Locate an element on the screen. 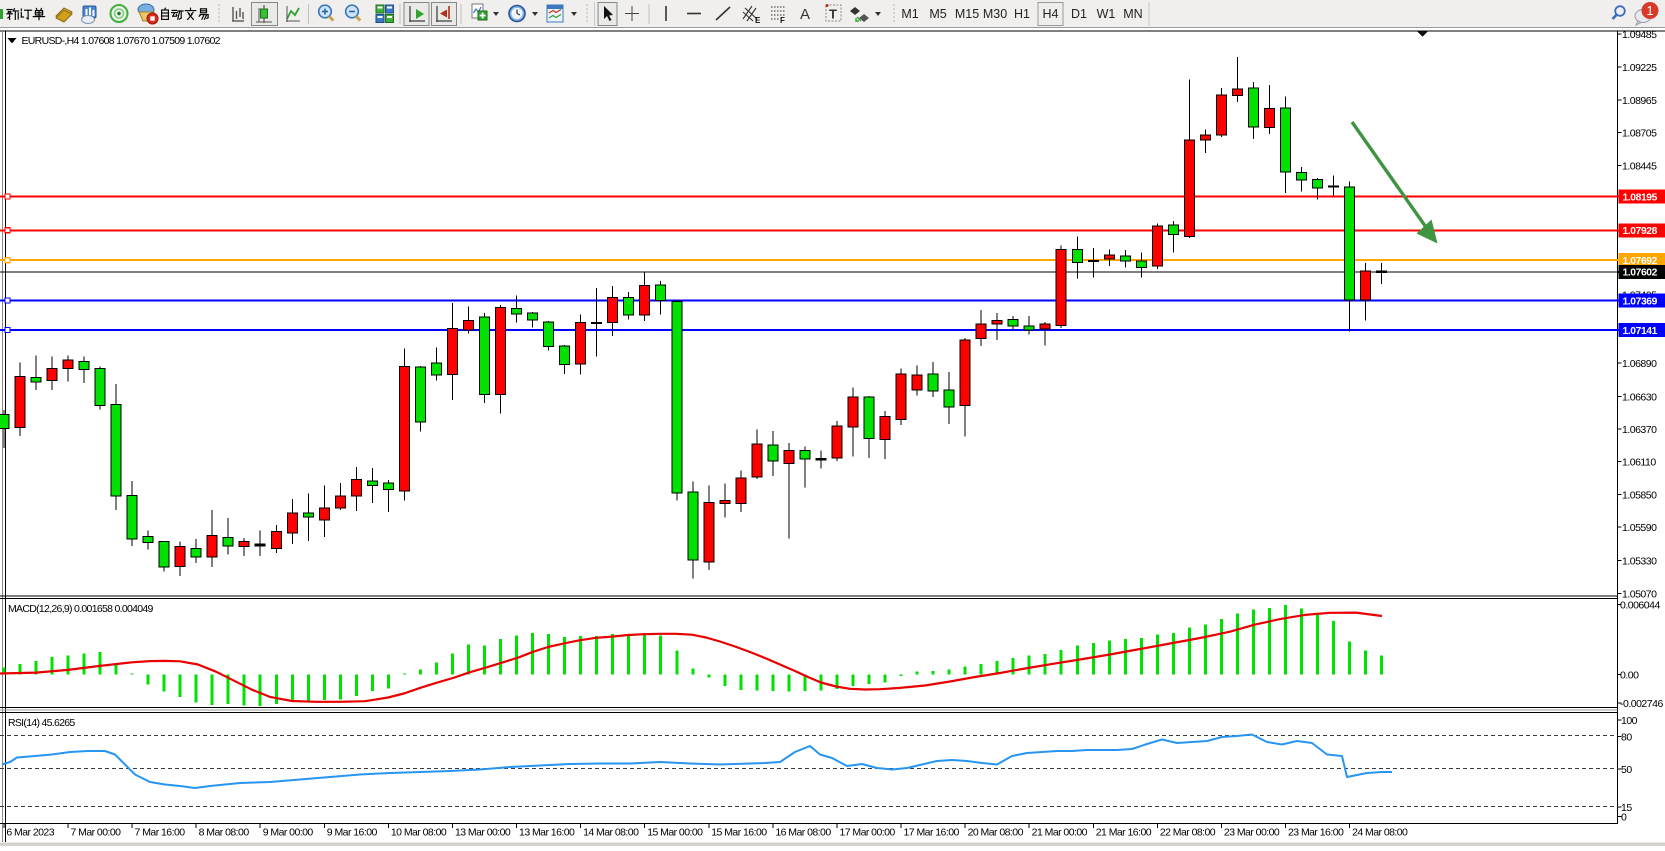 This screenshot has width=1665, height=851. svg-text: A is located at coordinates (805, 14).